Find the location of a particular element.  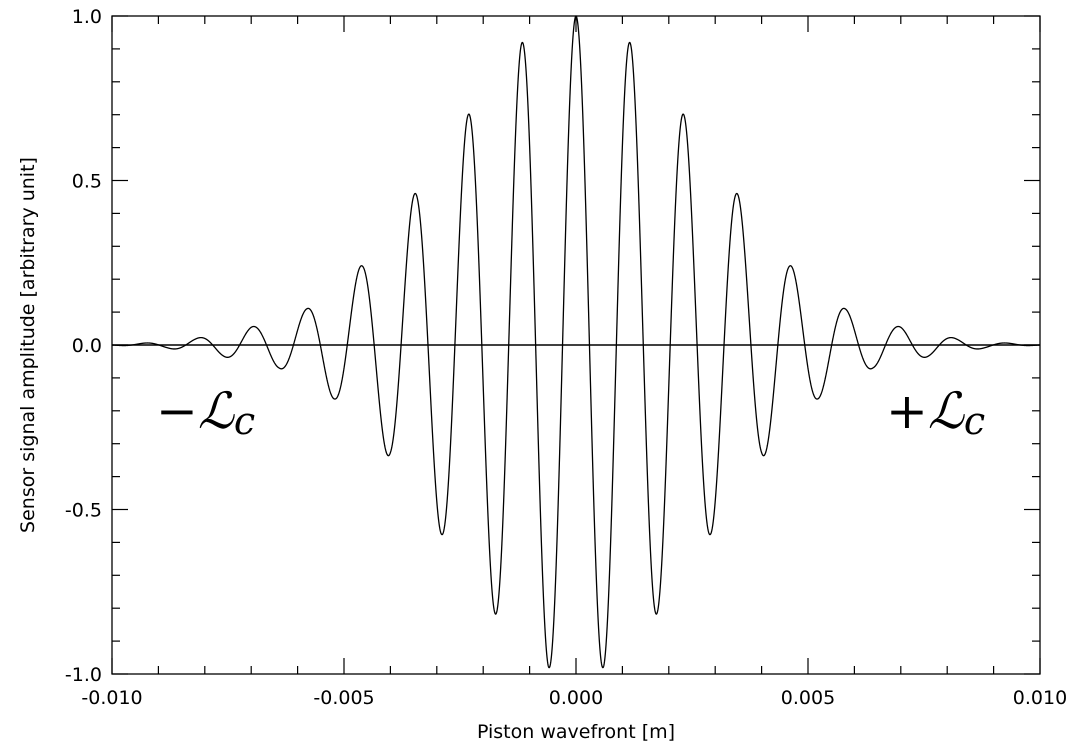

x-tick-label: -0.005 is located at coordinates (343, 698).